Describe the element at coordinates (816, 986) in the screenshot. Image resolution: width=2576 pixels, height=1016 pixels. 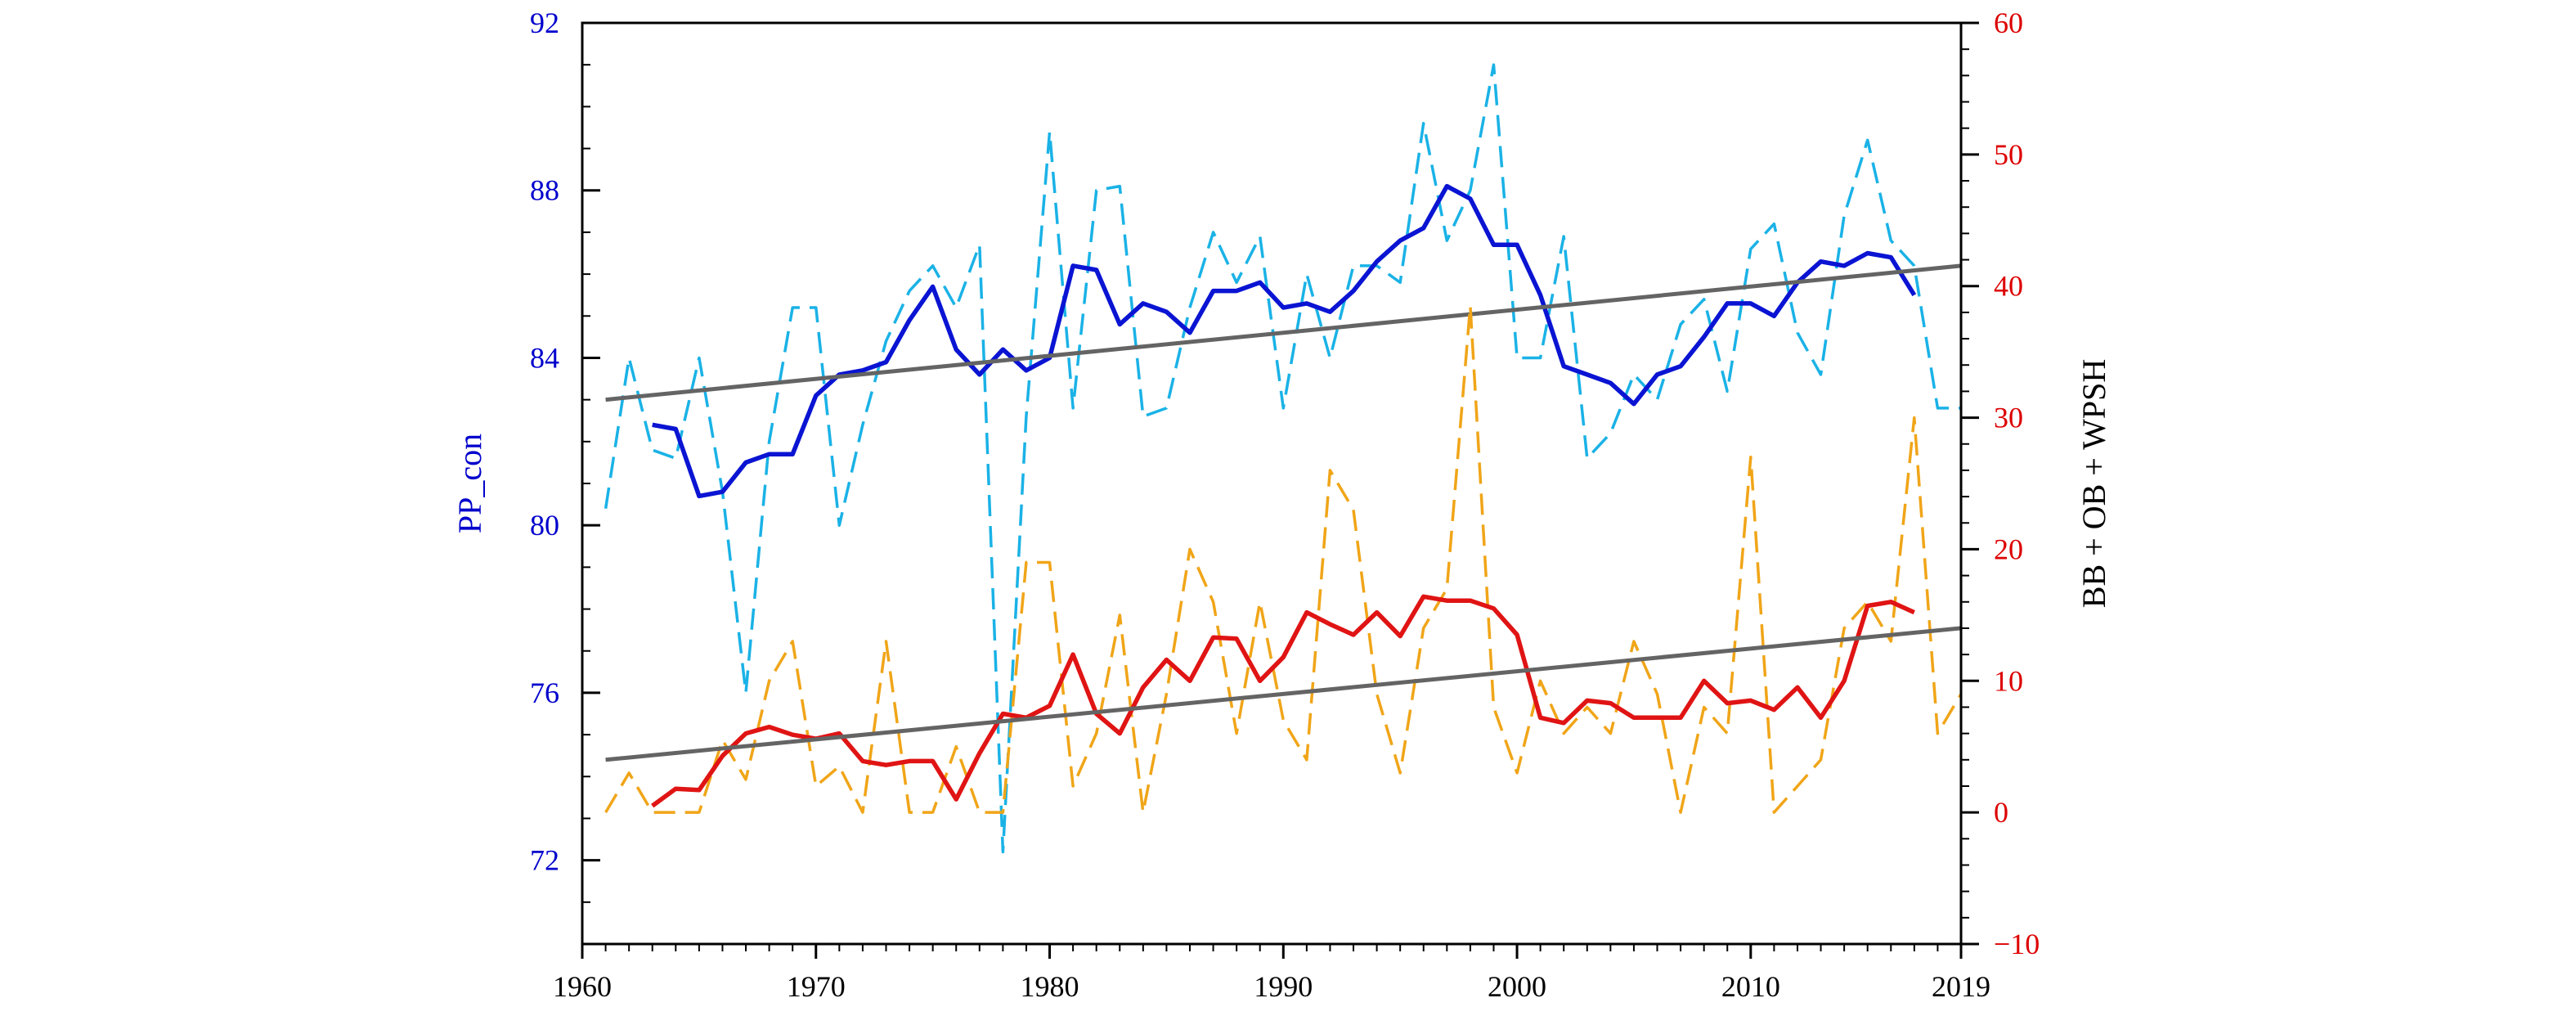
I see `x-tick-label: 1970` at that location.